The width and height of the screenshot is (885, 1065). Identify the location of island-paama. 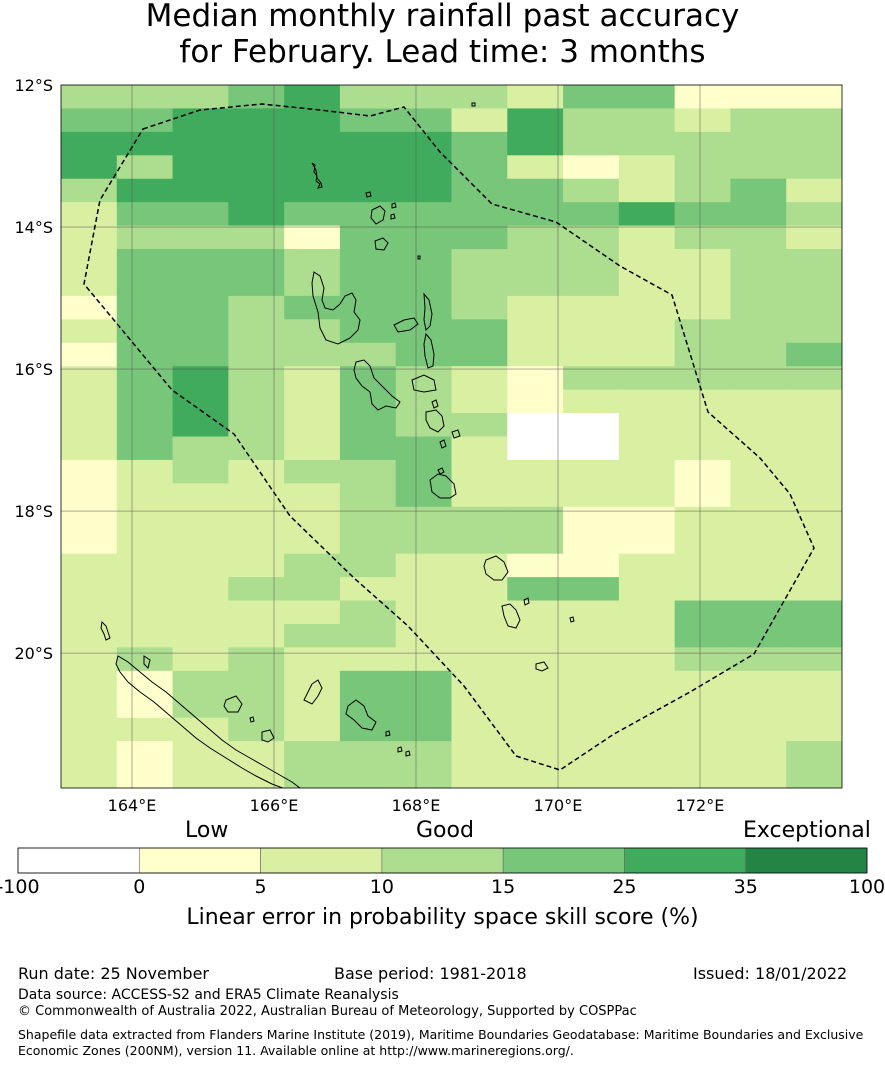
(435, 404).